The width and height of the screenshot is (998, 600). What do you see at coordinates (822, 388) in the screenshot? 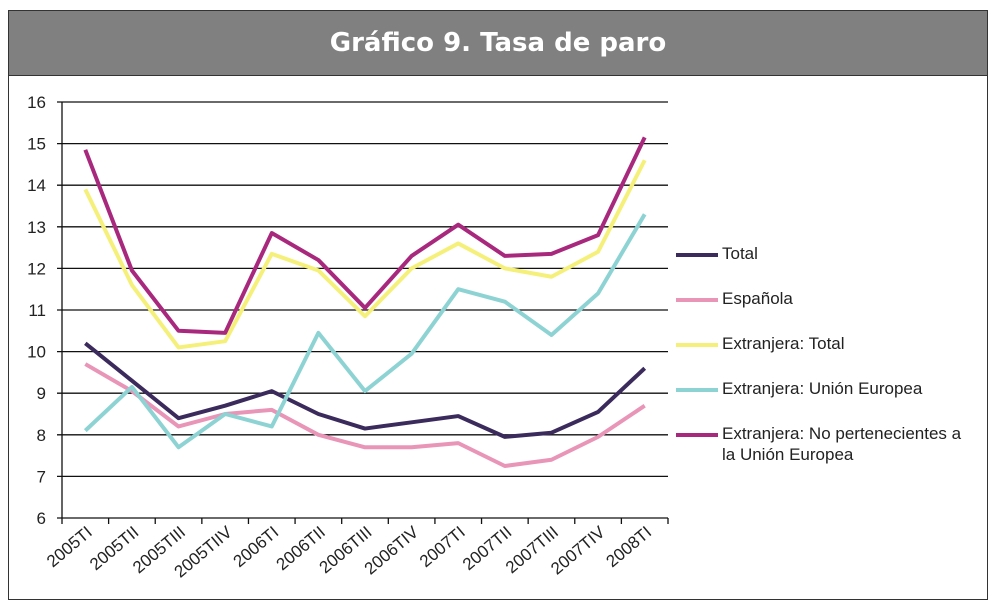
I see `legend-label: Extranjera: Unión Europea` at bounding box center [822, 388].